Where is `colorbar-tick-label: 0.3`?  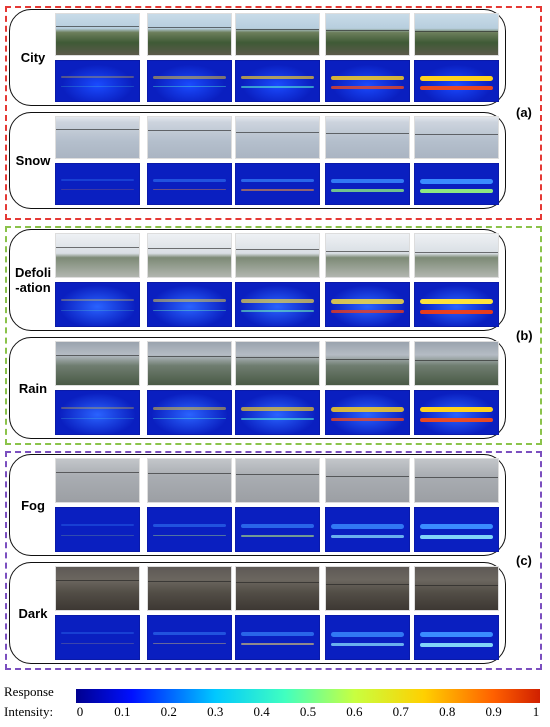
colorbar-tick-label: 0.3 is located at coordinates (215, 711).